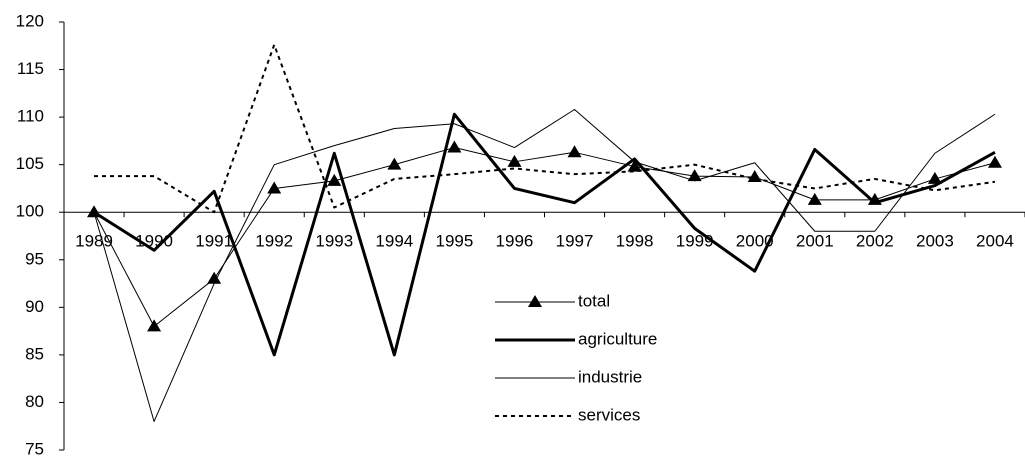 The height and width of the screenshot is (460, 1025). What do you see at coordinates (635, 241) in the screenshot?
I see `x-tick-label: 1998` at bounding box center [635, 241].